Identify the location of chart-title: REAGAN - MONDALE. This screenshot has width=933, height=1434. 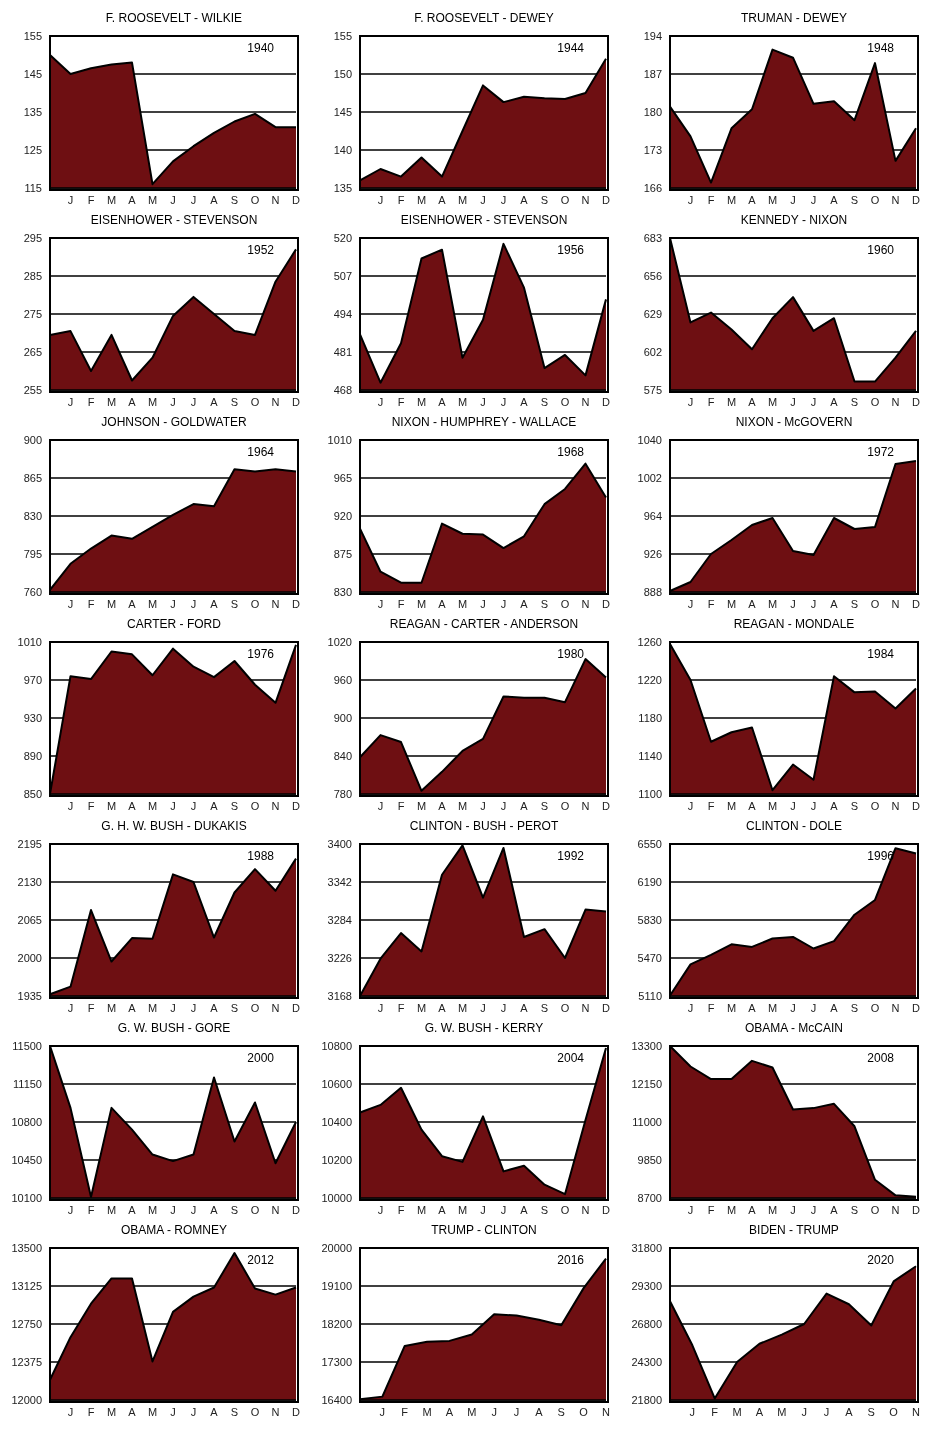
(794, 624).